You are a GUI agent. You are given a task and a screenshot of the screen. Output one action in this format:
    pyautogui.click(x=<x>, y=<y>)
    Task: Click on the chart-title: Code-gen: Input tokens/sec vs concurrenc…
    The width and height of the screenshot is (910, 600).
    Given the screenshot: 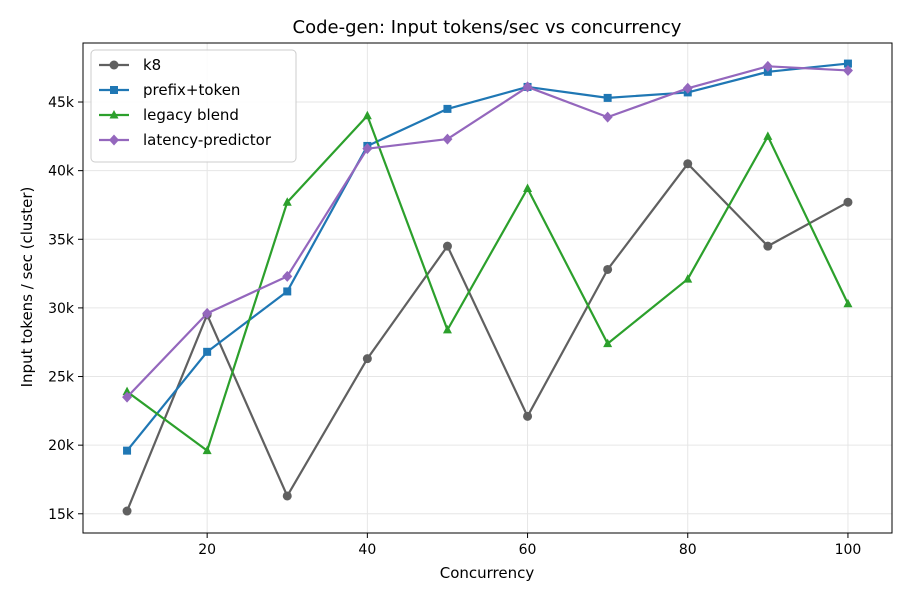 What is the action you would take?
    pyautogui.click(x=487, y=27)
    